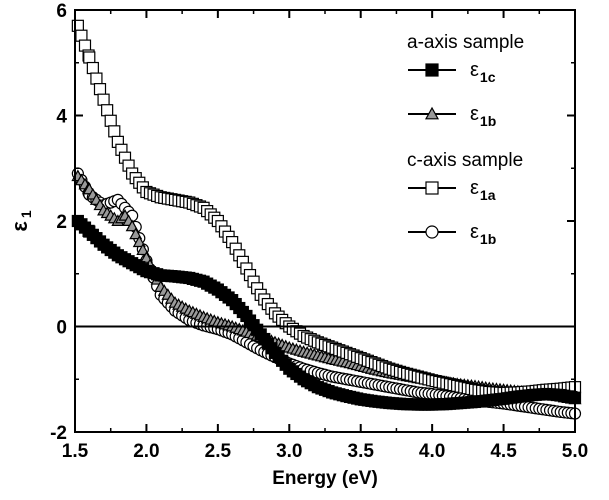  Describe the element at coordinates (452, 72) in the screenshot. I see `legend-item: ε1c` at that location.